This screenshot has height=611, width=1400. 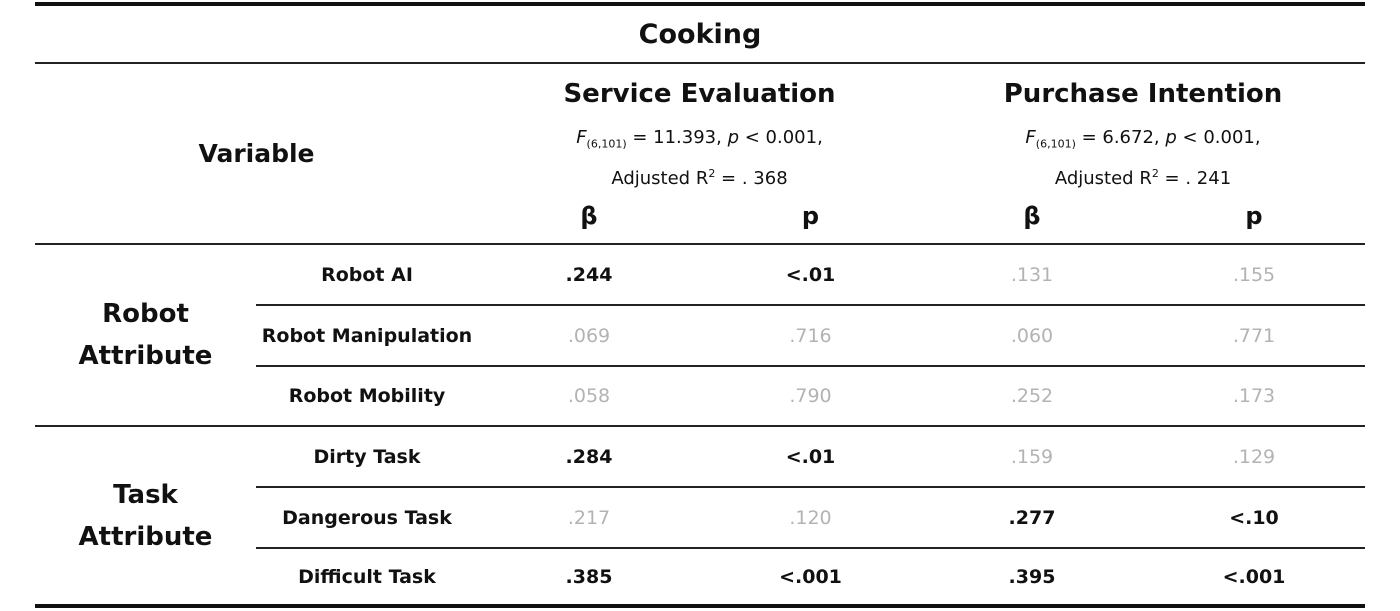 What do you see at coordinates (367, 396) in the screenshot?
I see `row-label-robot-mobility: Robot Mobility` at bounding box center [367, 396].